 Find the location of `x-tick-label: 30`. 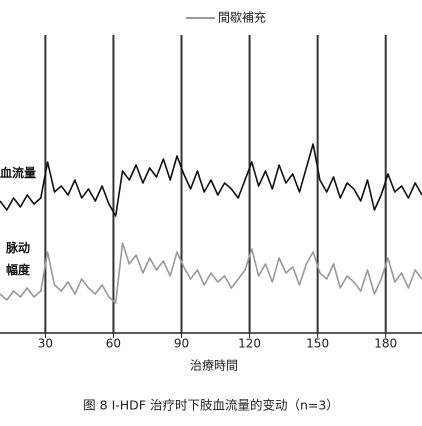

x-tick-label: 30 is located at coordinates (45, 344).